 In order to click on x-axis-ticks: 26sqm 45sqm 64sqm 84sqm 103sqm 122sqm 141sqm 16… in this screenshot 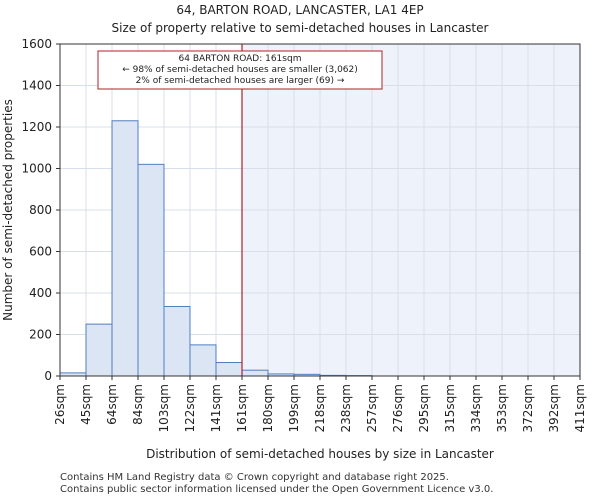, I will do `click(320, 404)`.